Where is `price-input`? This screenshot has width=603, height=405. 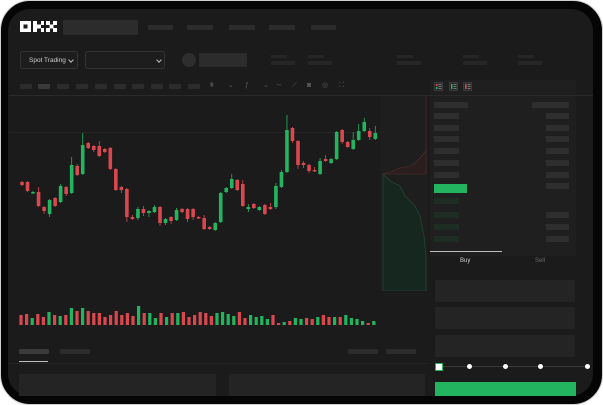 price-input is located at coordinates (505, 291).